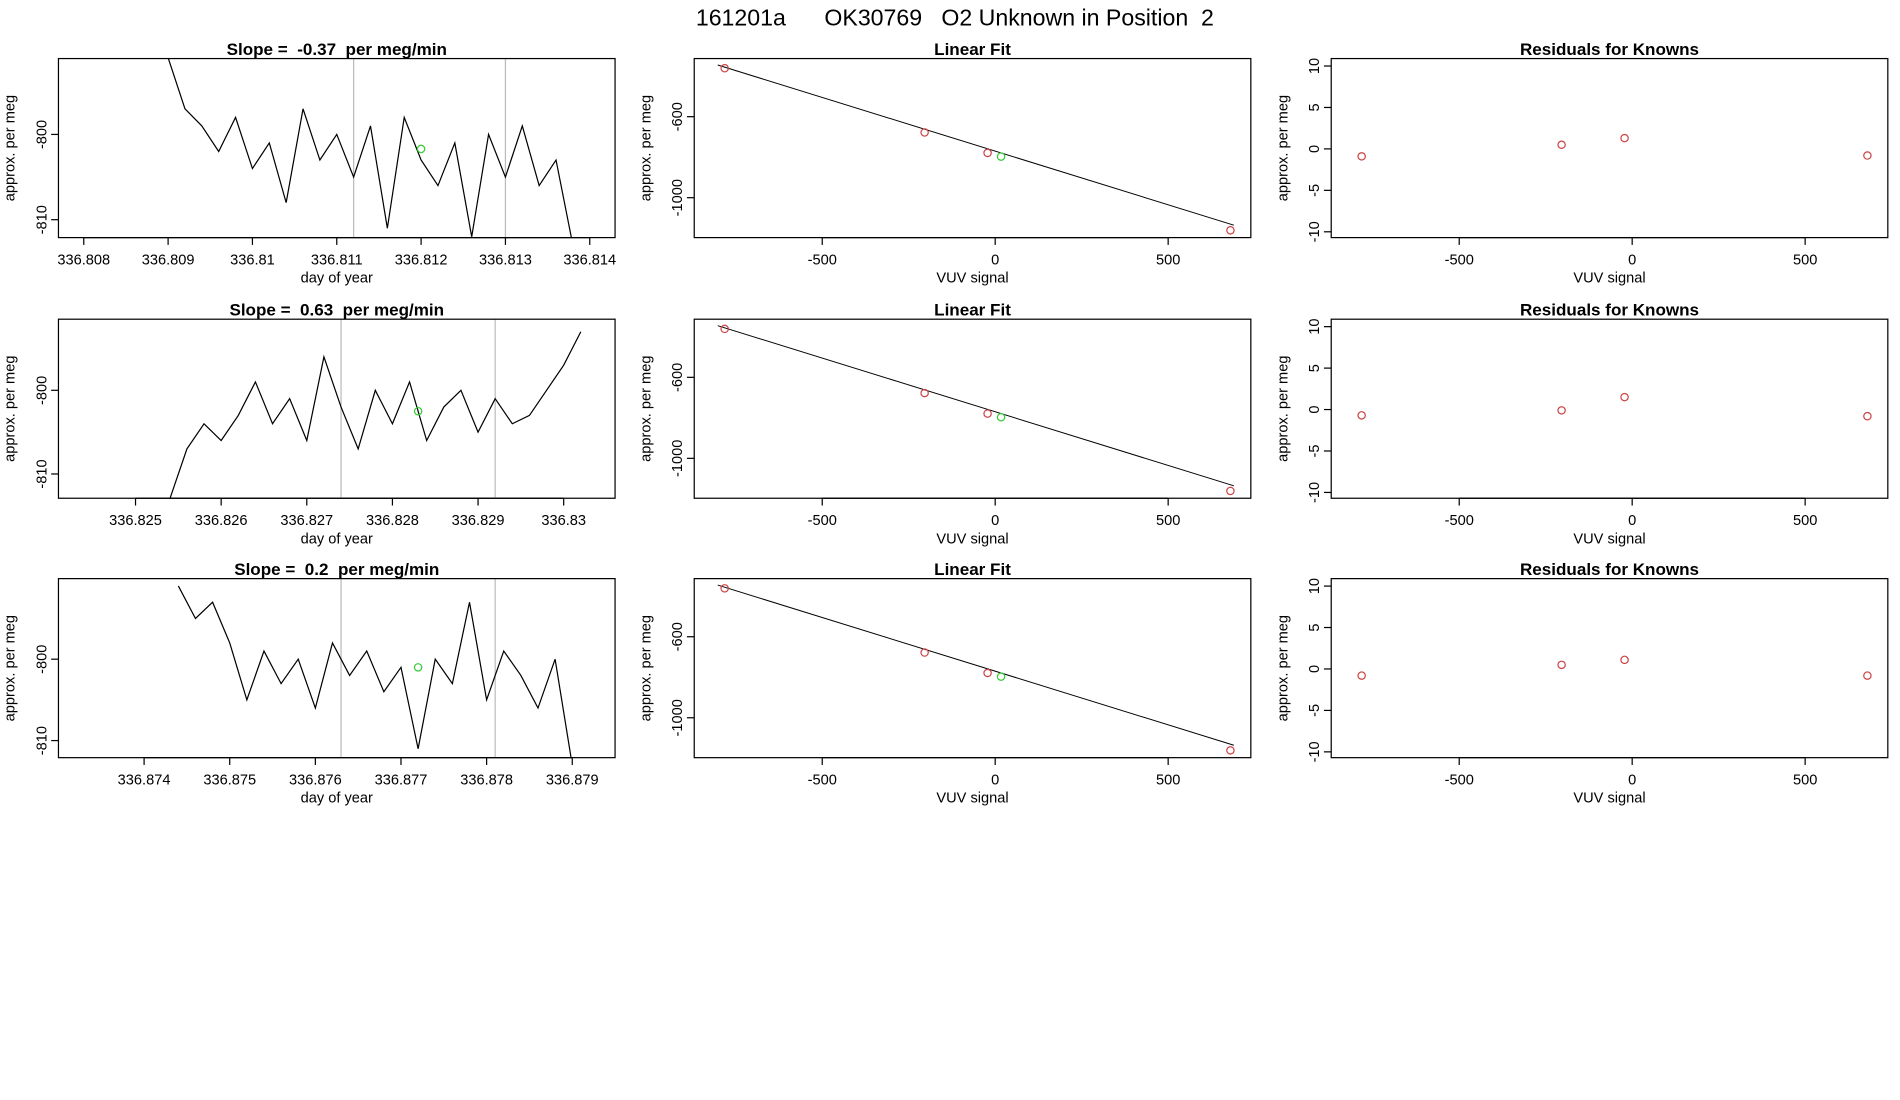 The width and height of the screenshot is (1900, 1100). What do you see at coordinates (421, 260) in the screenshot?
I see `x-tick-label: 336.812` at bounding box center [421, 260].